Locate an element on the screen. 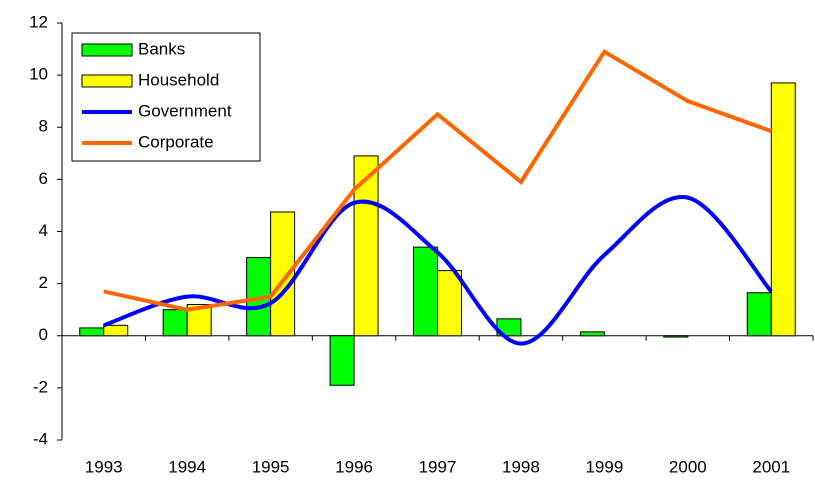 The width and height of the screenshot is (815, 483). y-tick-label: 10 is located at coordinates (38, 74).